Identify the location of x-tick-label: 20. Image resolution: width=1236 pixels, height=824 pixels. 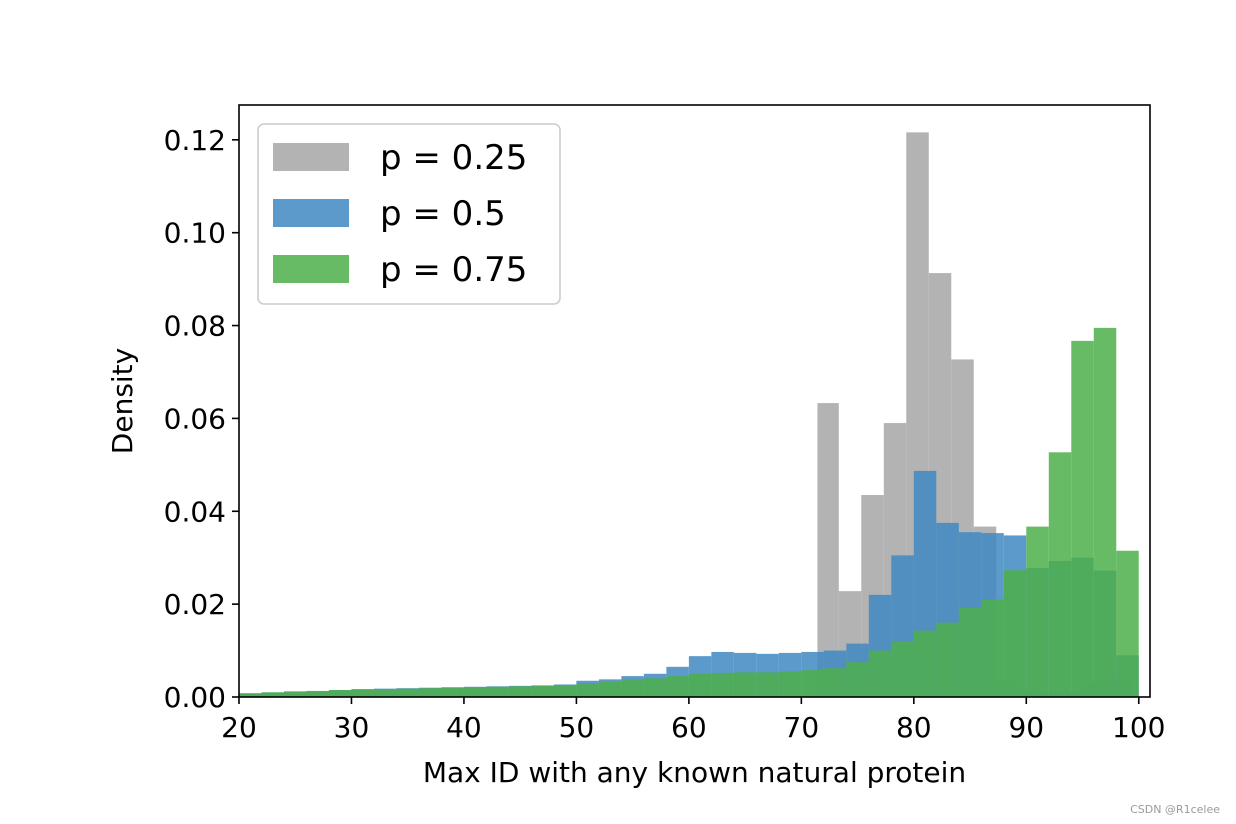
(239, 727).